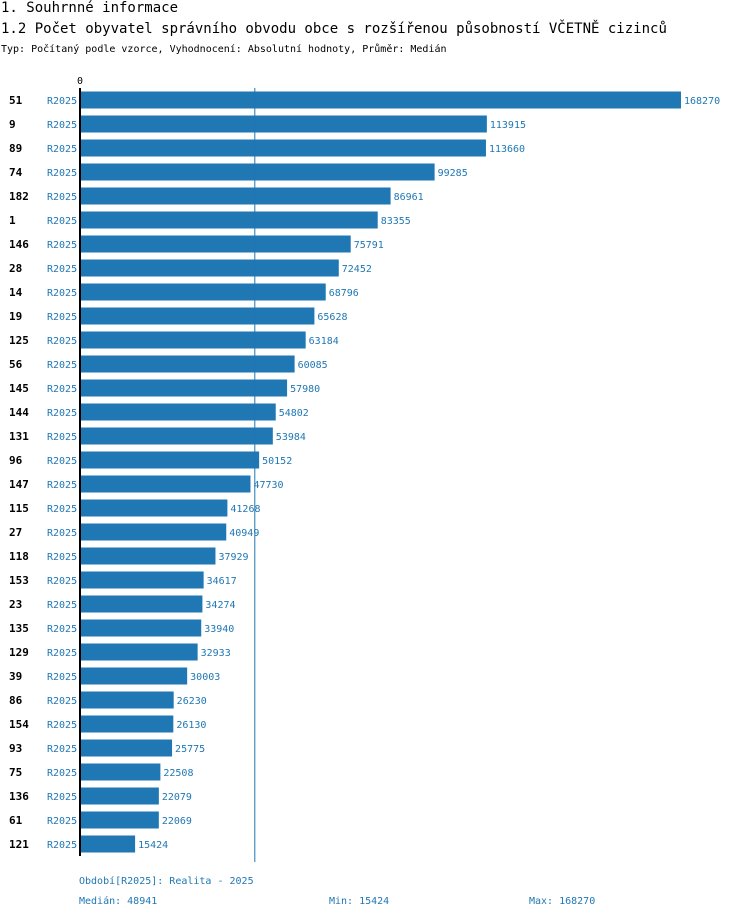 The image size is (750, 920). I want to click on category-label: 89, so click(15, 148).